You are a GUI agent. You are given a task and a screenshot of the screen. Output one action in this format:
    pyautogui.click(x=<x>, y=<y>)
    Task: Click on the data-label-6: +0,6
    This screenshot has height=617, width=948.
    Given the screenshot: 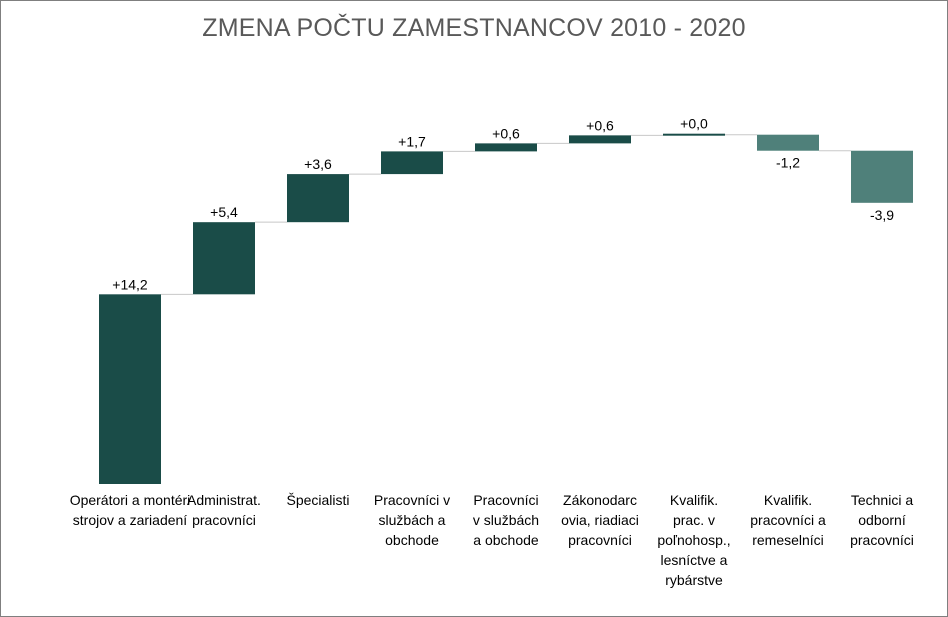 What is the action you would take?
    pyautogui.click(x=600, y=125)
    